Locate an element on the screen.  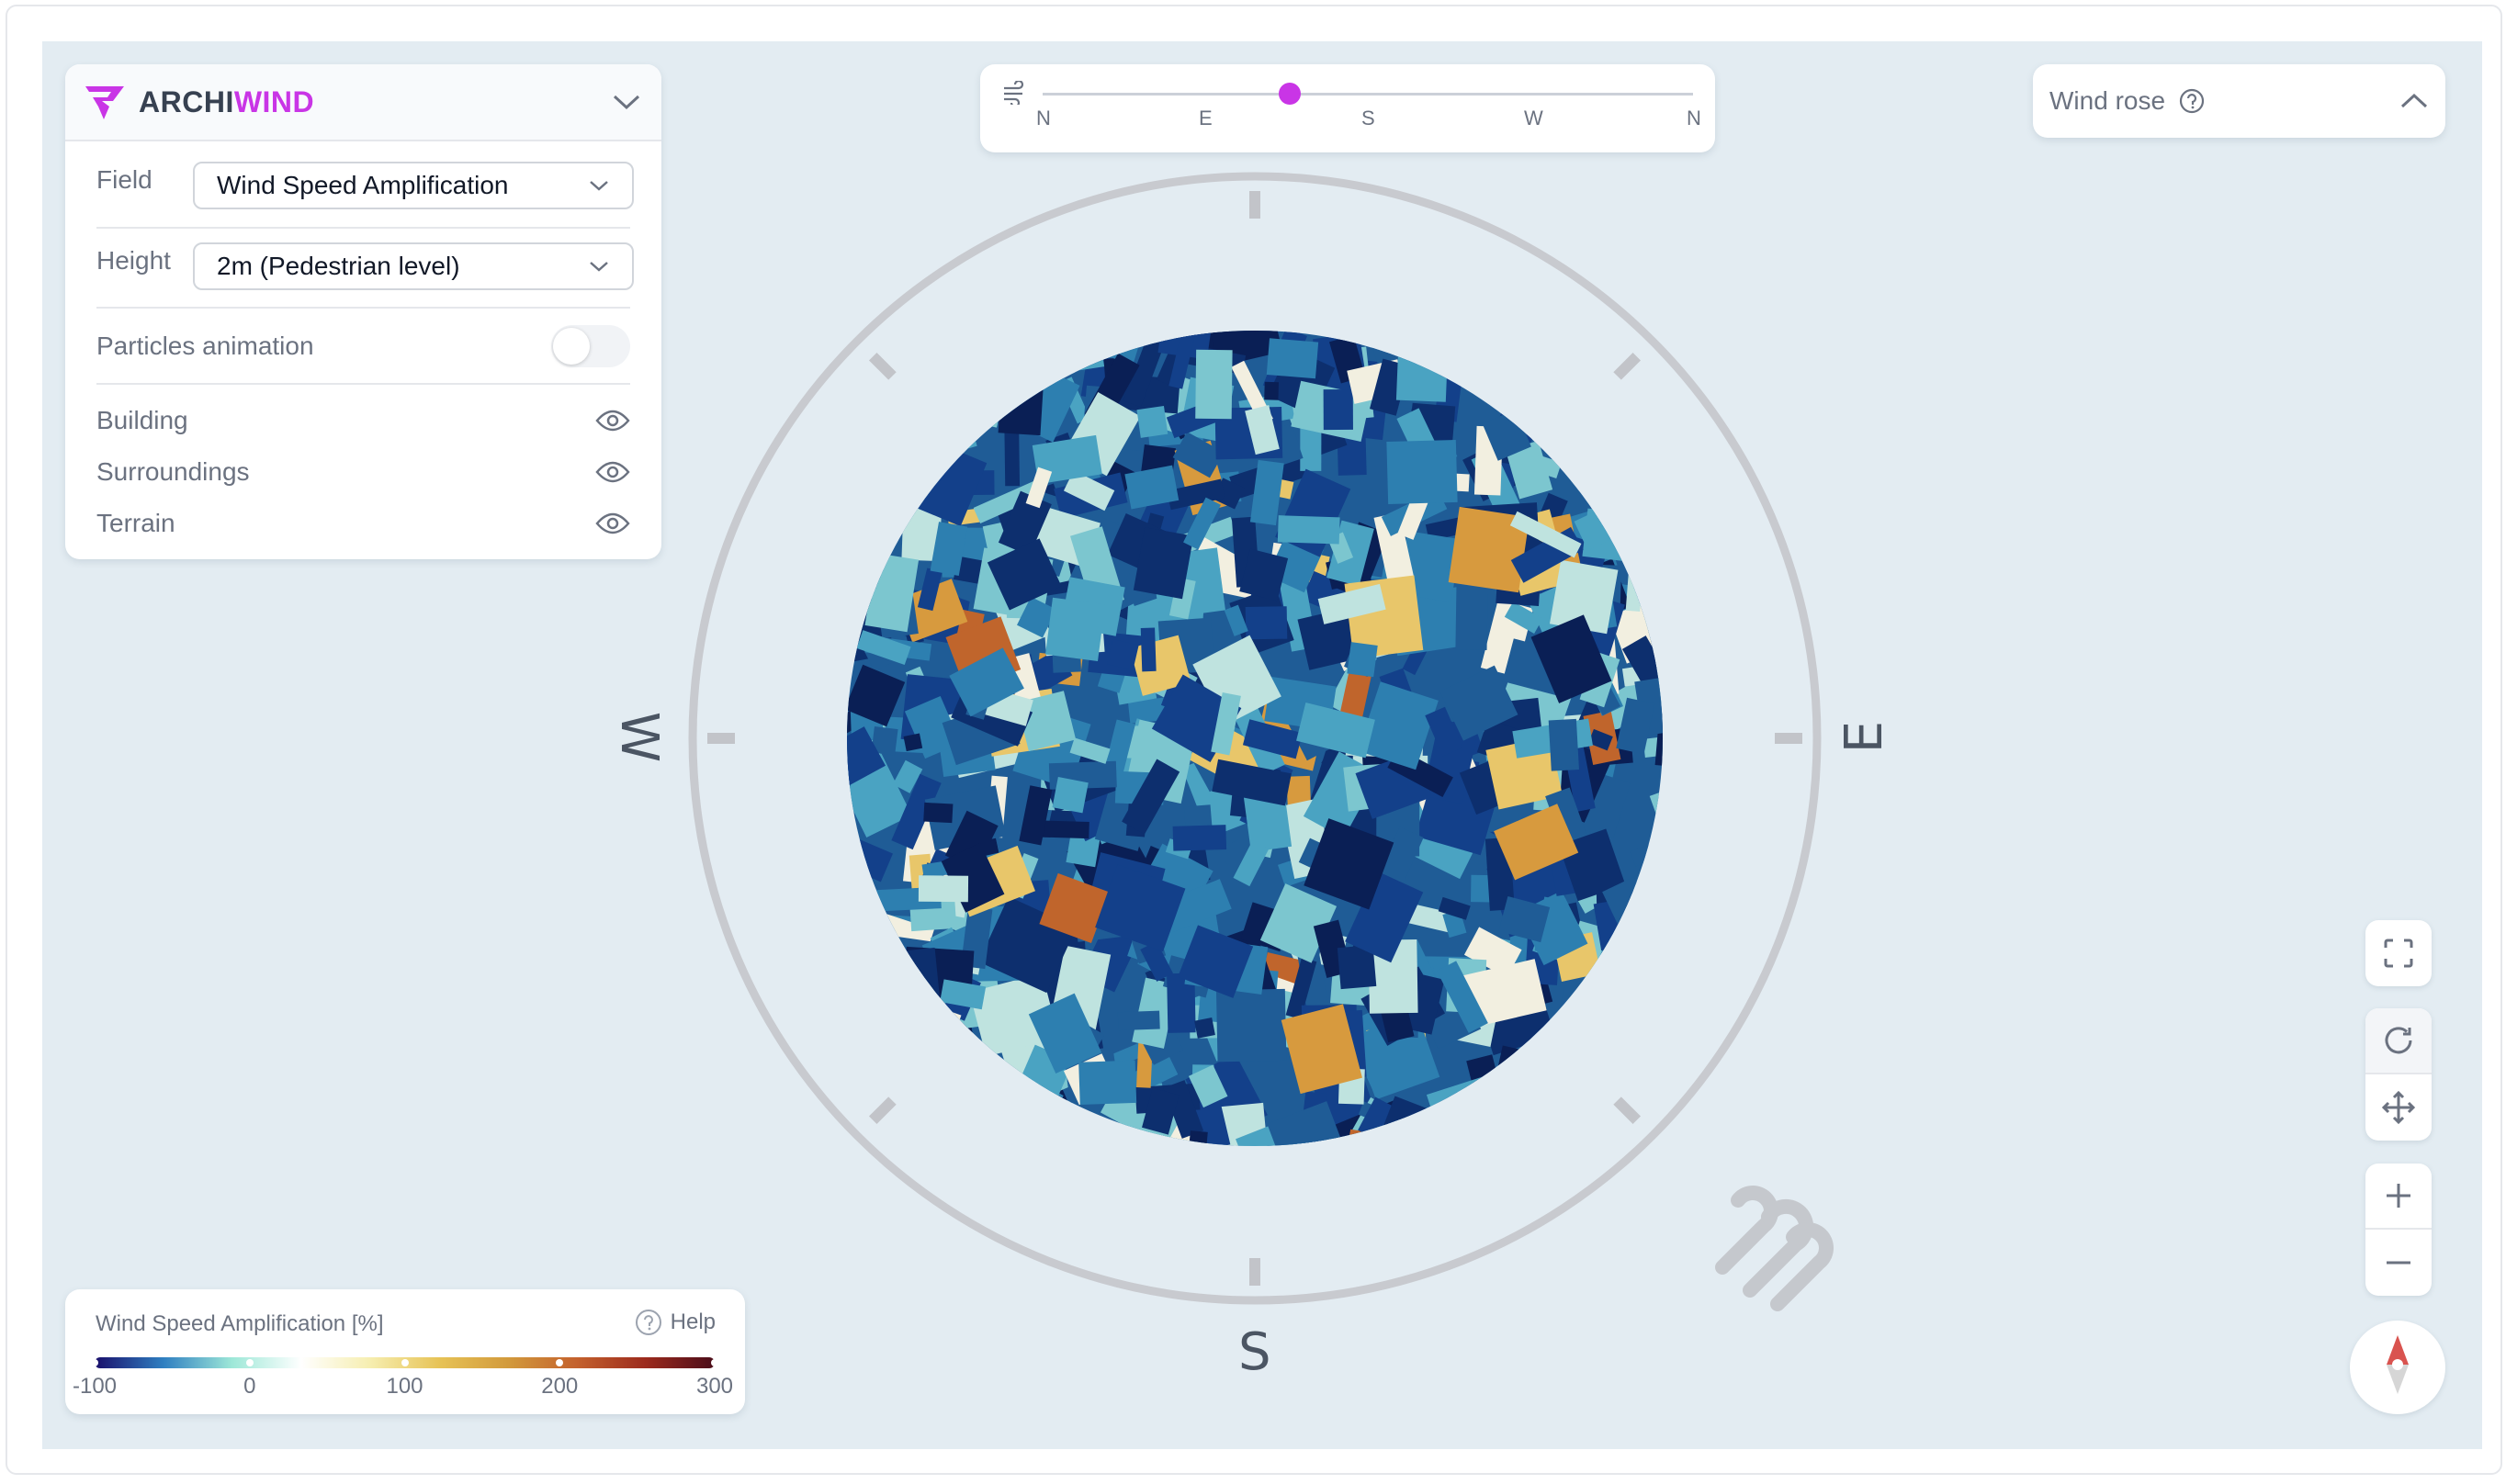
height-select: 2m (Pedestrian level) is located at coordinates (413, 266).